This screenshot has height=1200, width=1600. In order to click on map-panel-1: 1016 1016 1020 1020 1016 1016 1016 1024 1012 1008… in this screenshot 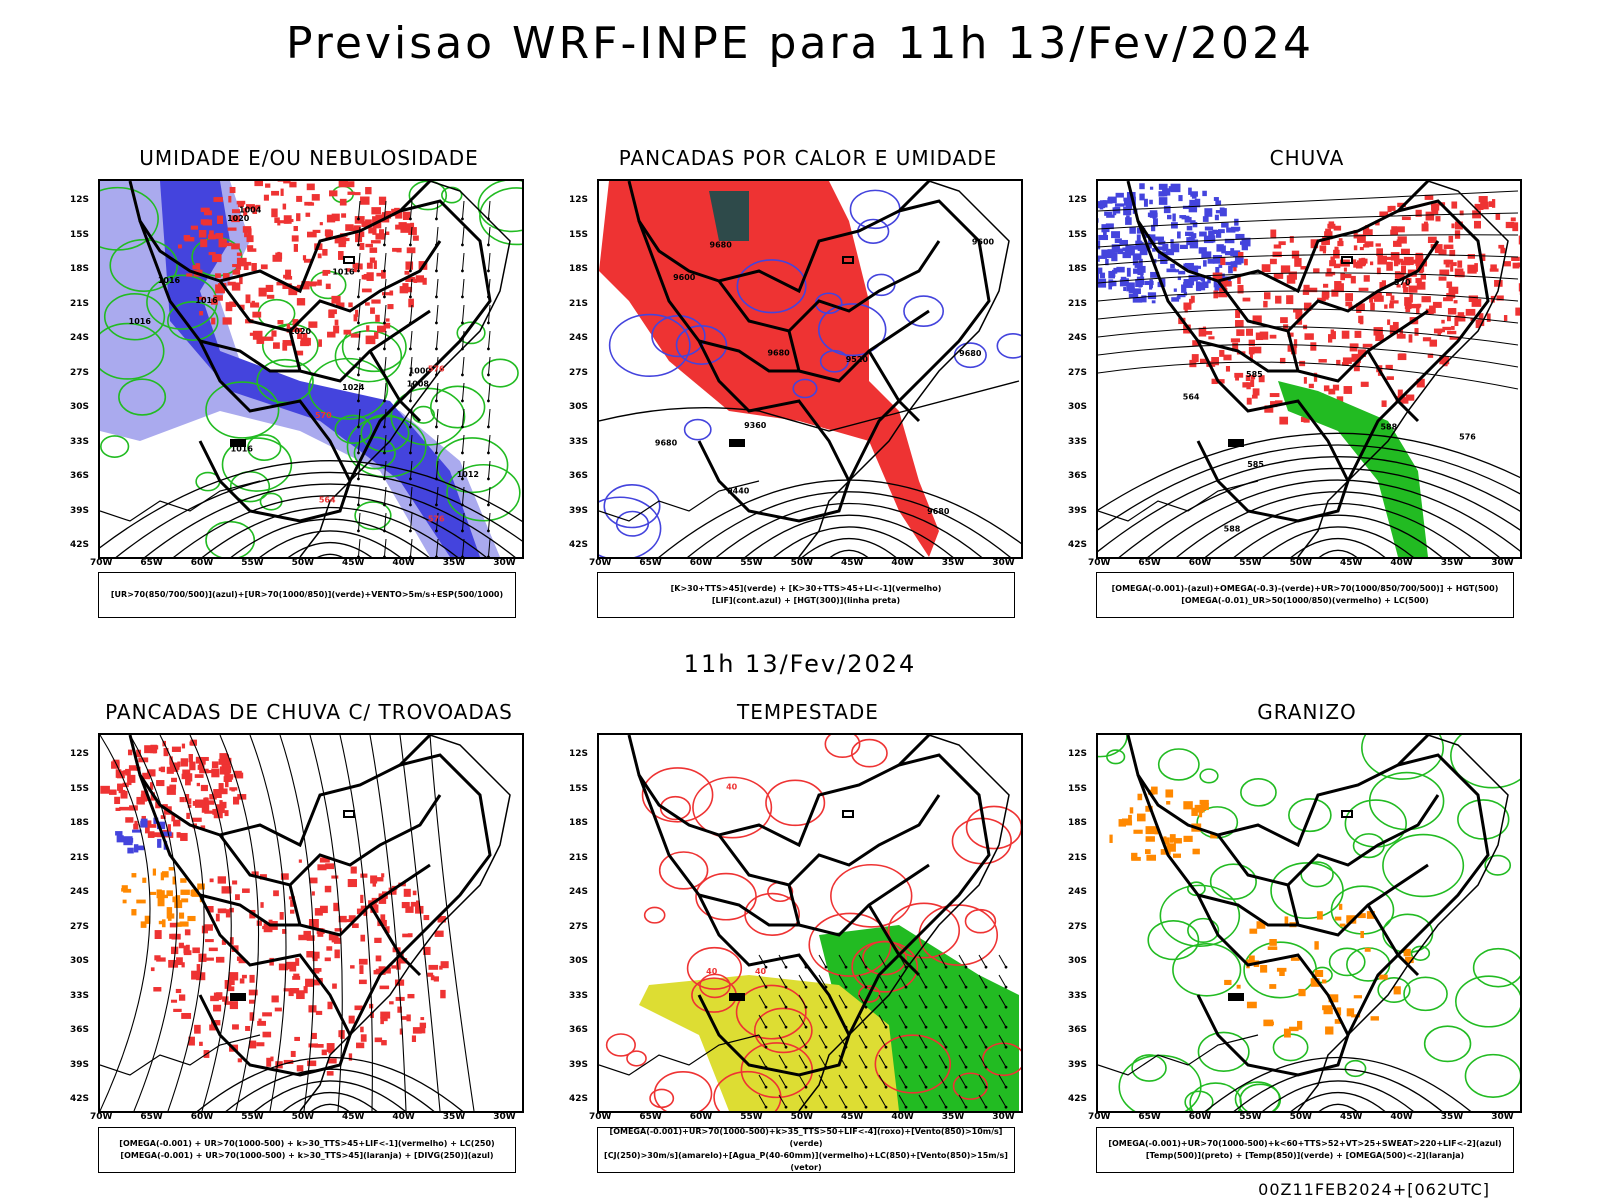, I will do `click(311, 369)`.